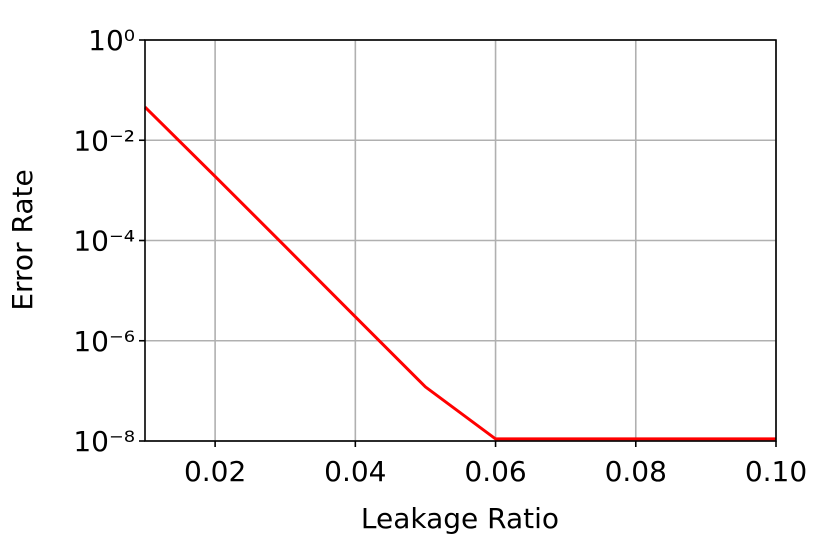  What do you see at coordinates (111, 40) in the screenshot?
I see `y-tick-label: 10⁰` at bounding box center [111, 40].